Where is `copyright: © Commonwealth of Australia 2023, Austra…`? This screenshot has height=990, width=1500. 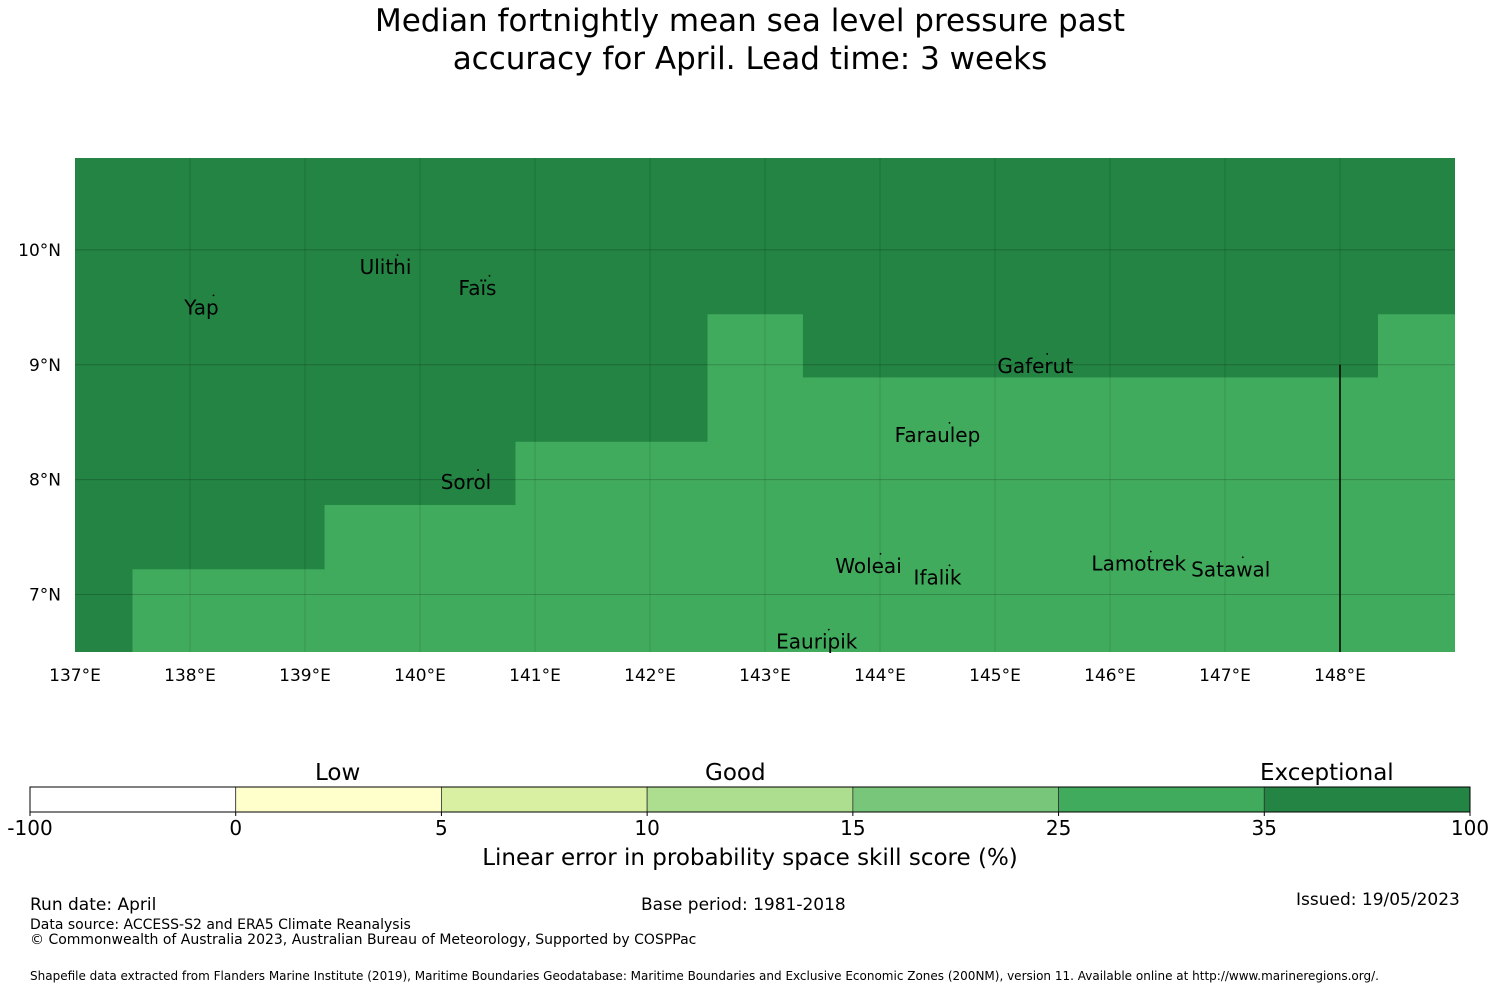
copyright: © Commonwealth of Australia 2023, Austra… is located at coordinates (363, 940).